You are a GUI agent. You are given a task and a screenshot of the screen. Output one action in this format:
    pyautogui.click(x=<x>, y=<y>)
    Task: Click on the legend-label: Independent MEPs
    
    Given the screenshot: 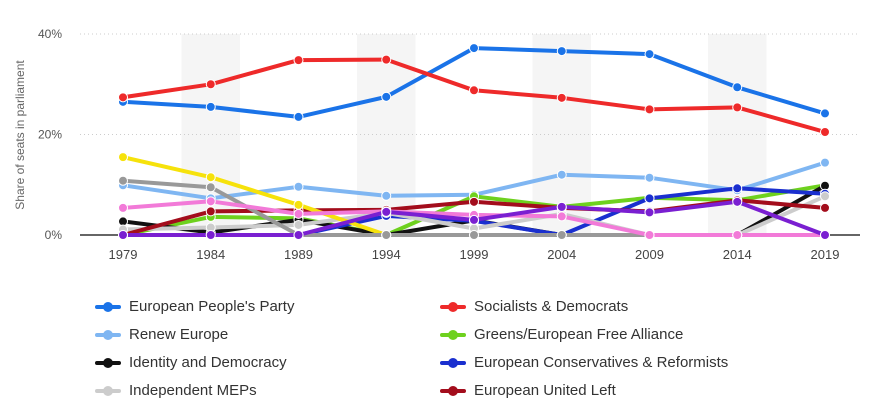 What is the action you would take?
    pyautogui.click(x=193, y=390)
    